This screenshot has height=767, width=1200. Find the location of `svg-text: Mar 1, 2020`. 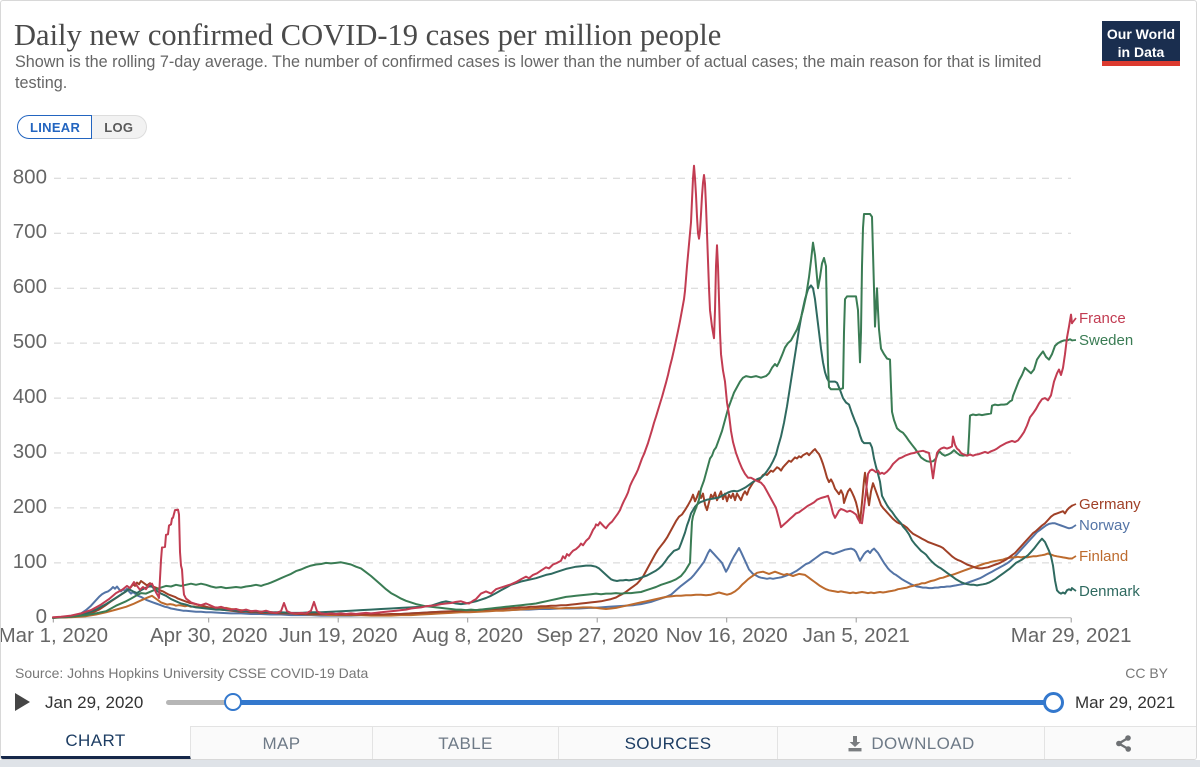

svg-text: Mar 1, 2020 is located at coordinates (54, 635).